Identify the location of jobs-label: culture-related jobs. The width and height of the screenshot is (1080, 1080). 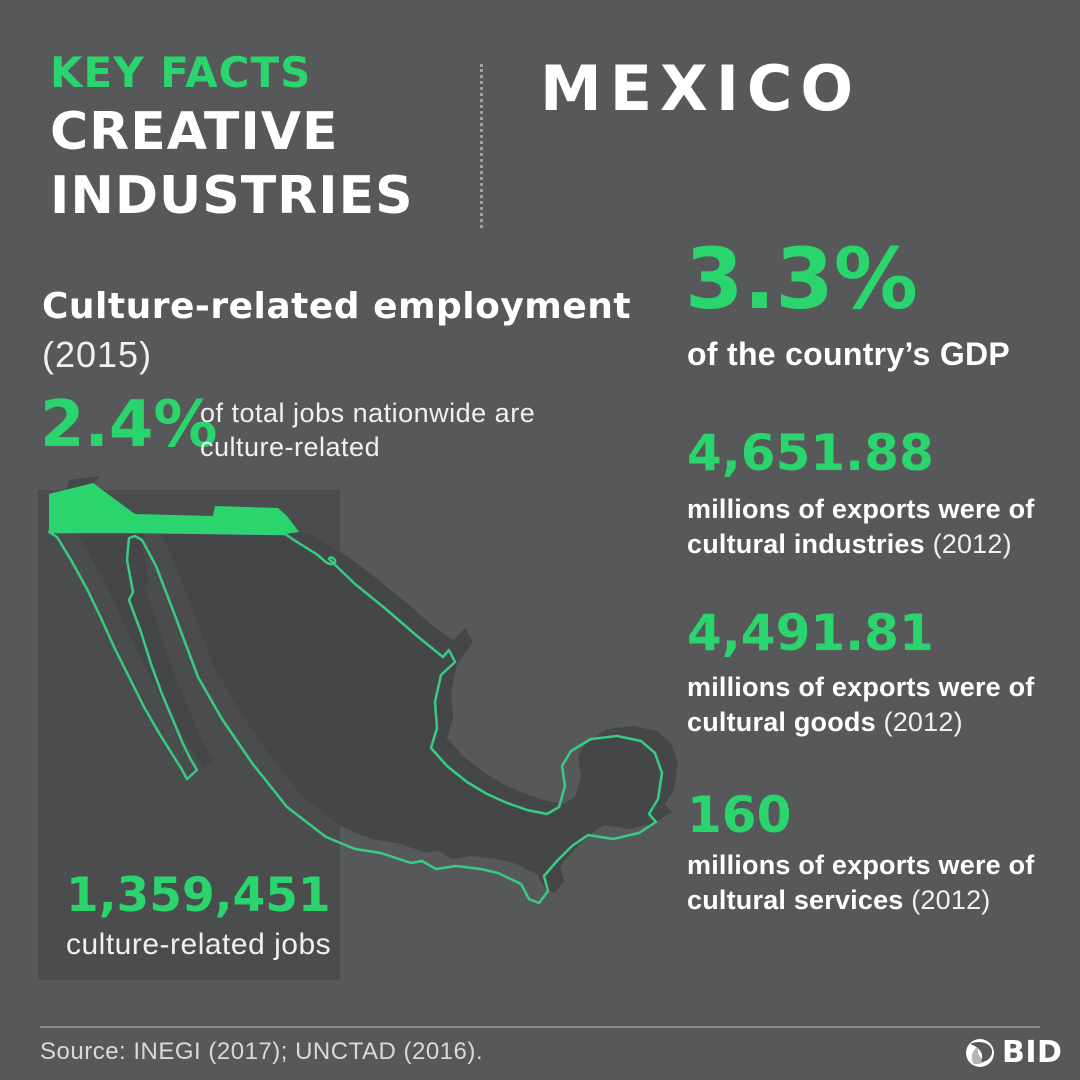
(199, 944).